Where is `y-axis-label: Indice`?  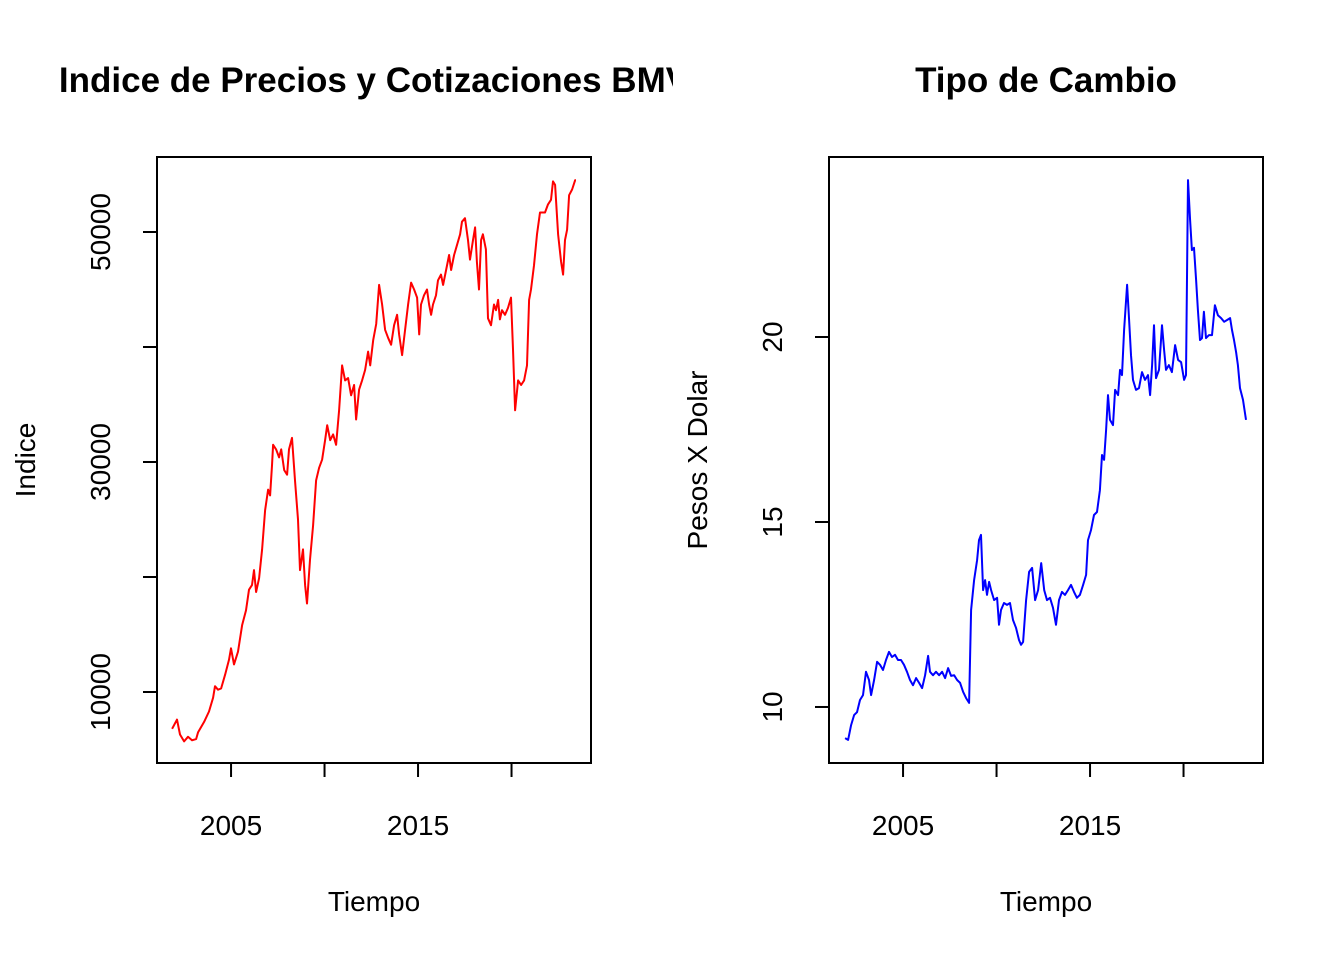 y-axis-label: Indice is located at coordinates (25, 460).